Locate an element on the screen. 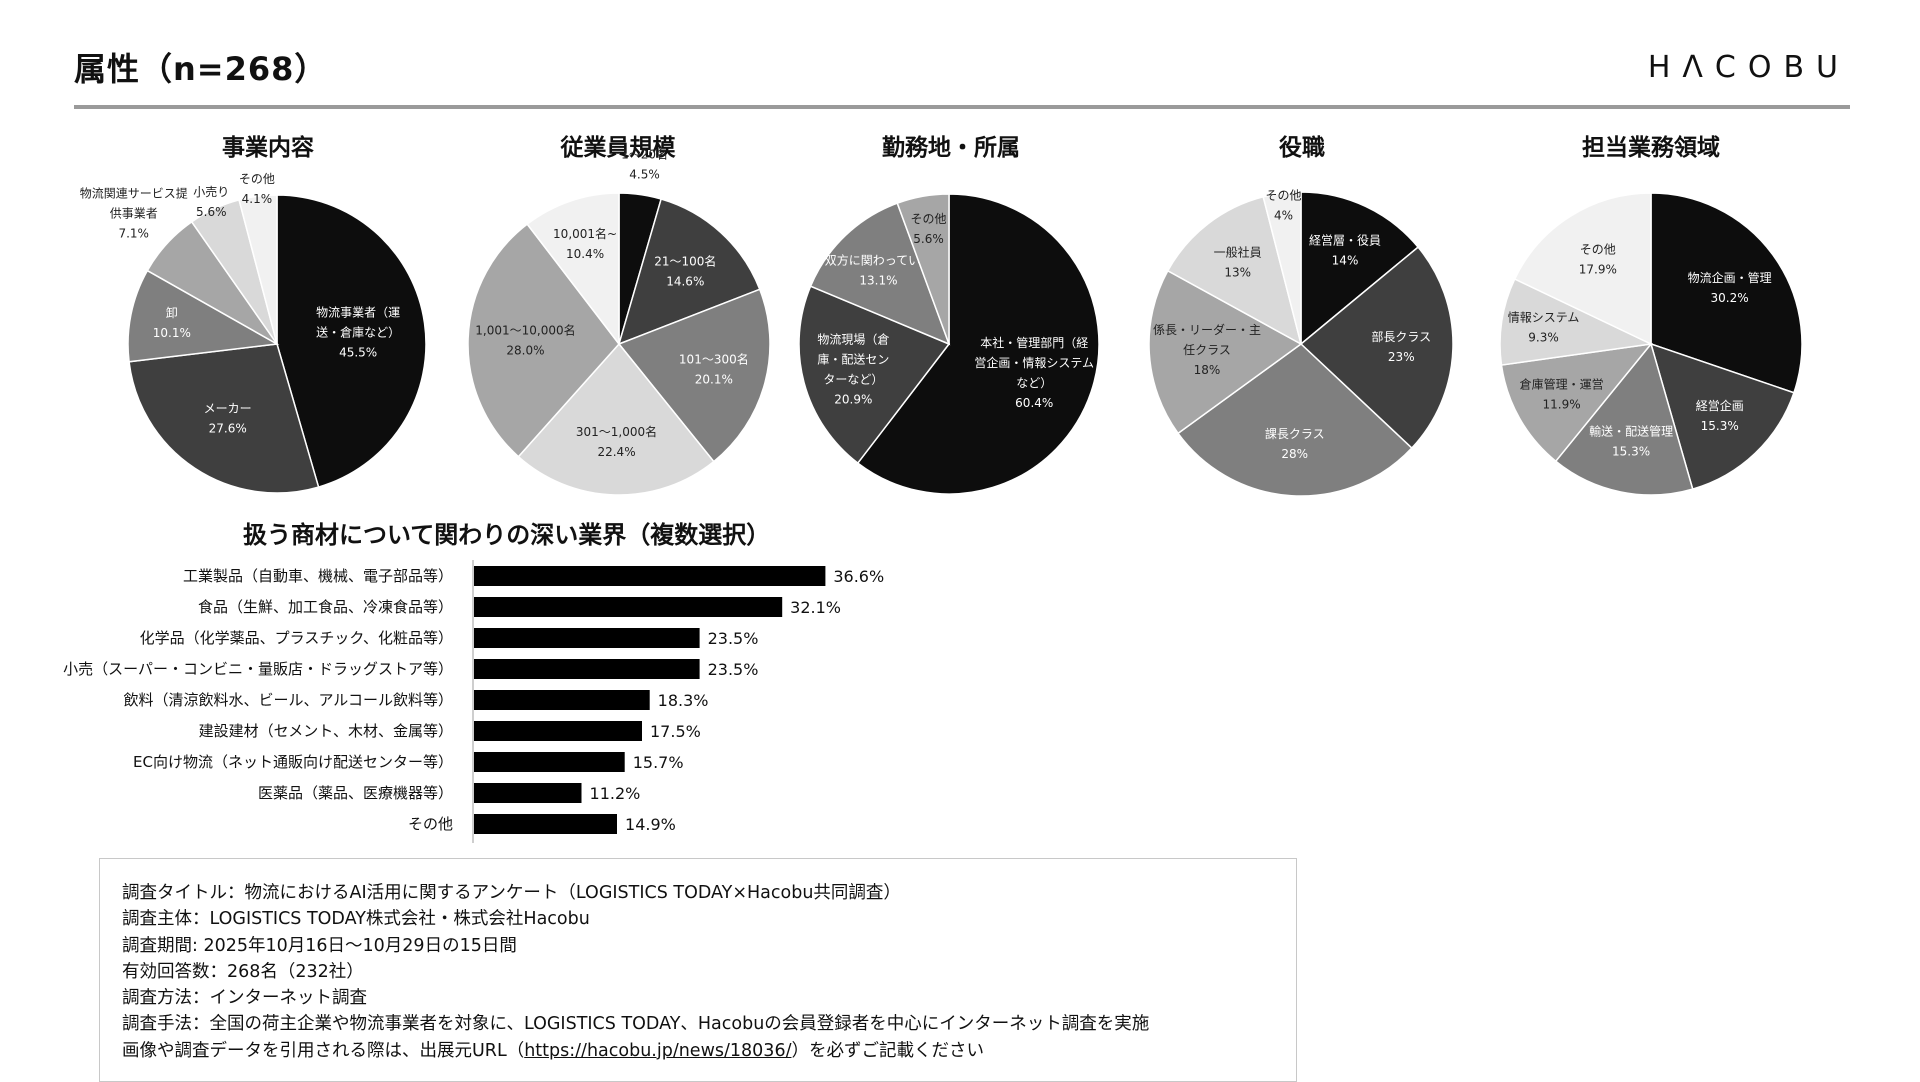 Image resolution: width=1920 pixels, height=1082 pixels. bar-value-label: 32.1% is located at coordinates (815, 607).